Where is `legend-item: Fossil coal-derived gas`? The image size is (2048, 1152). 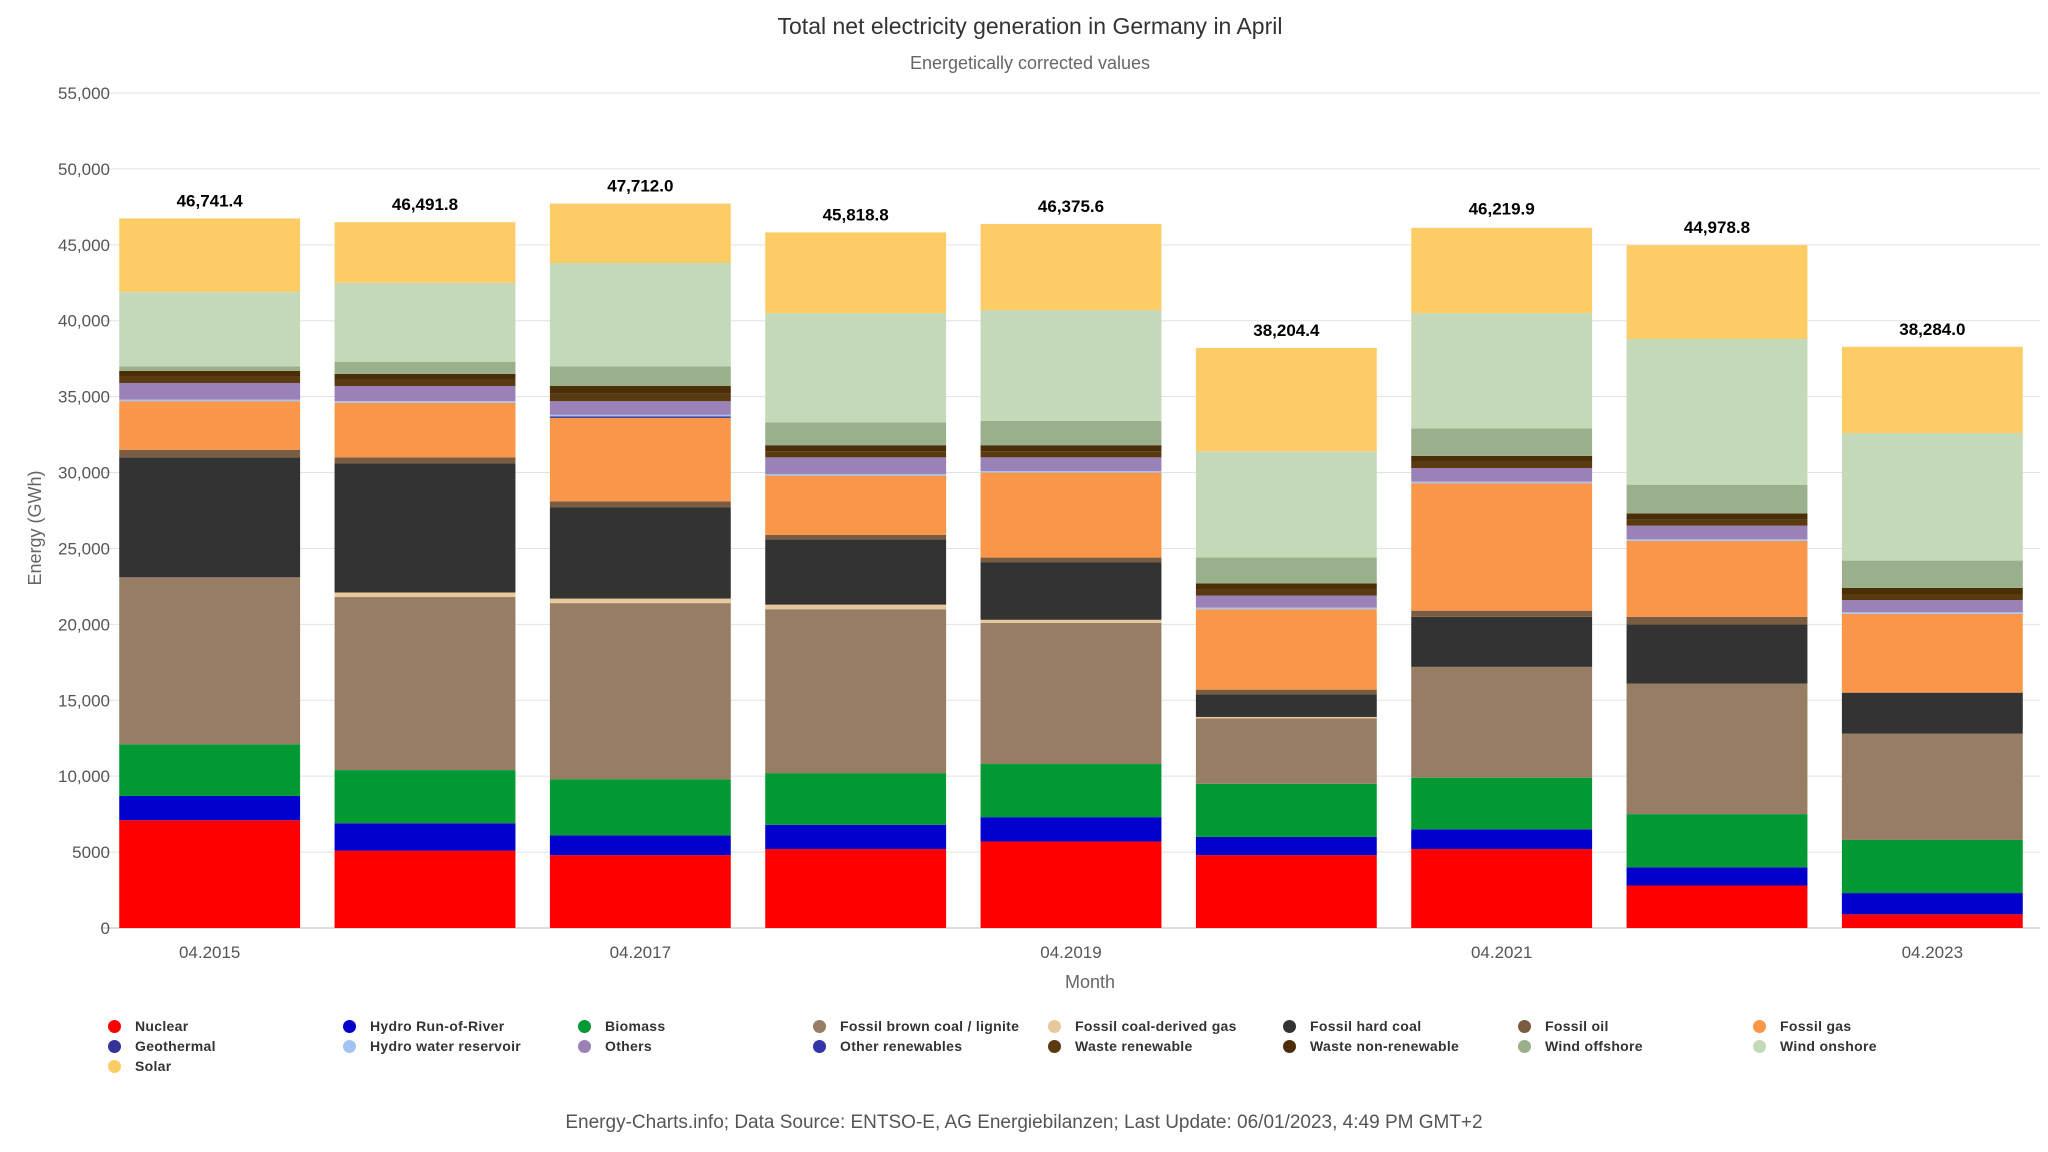
legend-item: Fossil coal-derived gas is located at coordinates (1165, 1026).